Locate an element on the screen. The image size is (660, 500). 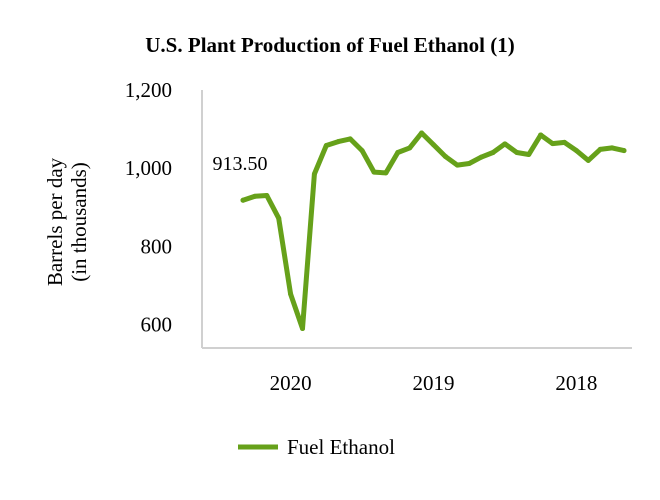
y-tick-label: 600 is located at coordinates (157, 325).